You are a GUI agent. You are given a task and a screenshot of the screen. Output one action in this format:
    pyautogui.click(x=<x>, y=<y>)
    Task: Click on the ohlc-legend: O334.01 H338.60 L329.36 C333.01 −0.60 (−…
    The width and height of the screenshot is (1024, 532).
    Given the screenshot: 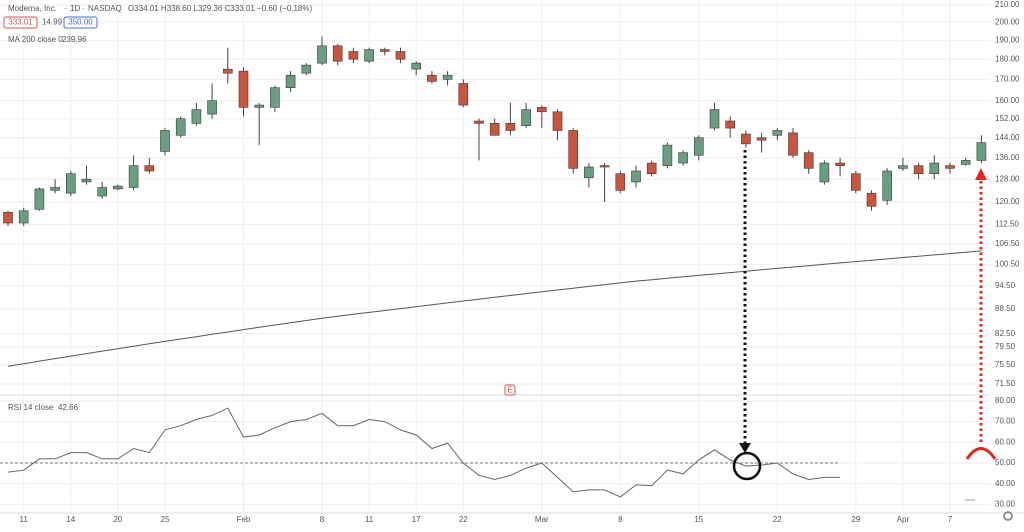 What is the action you would take?
    pyautogui.click(x=220, y=8)
    